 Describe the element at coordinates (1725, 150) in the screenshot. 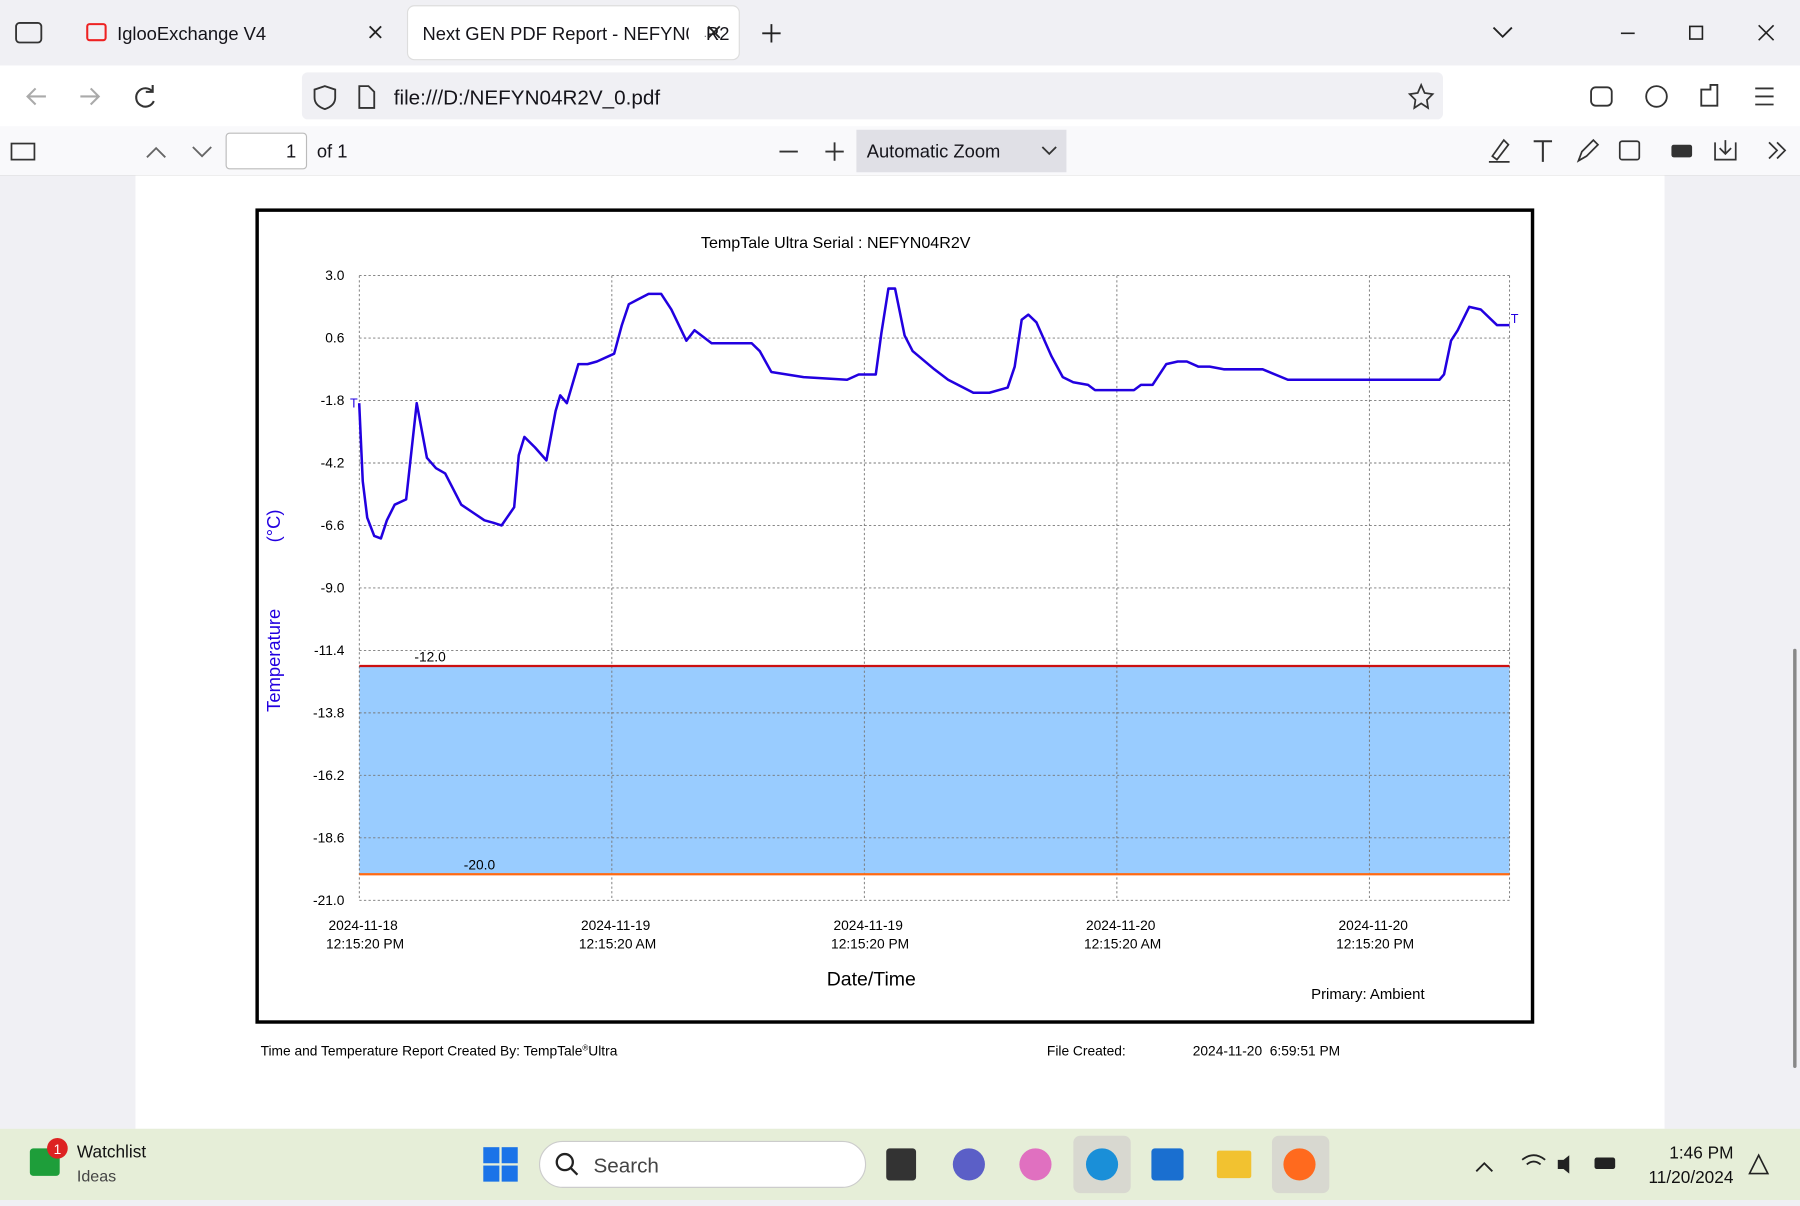

I see `save` at that location.